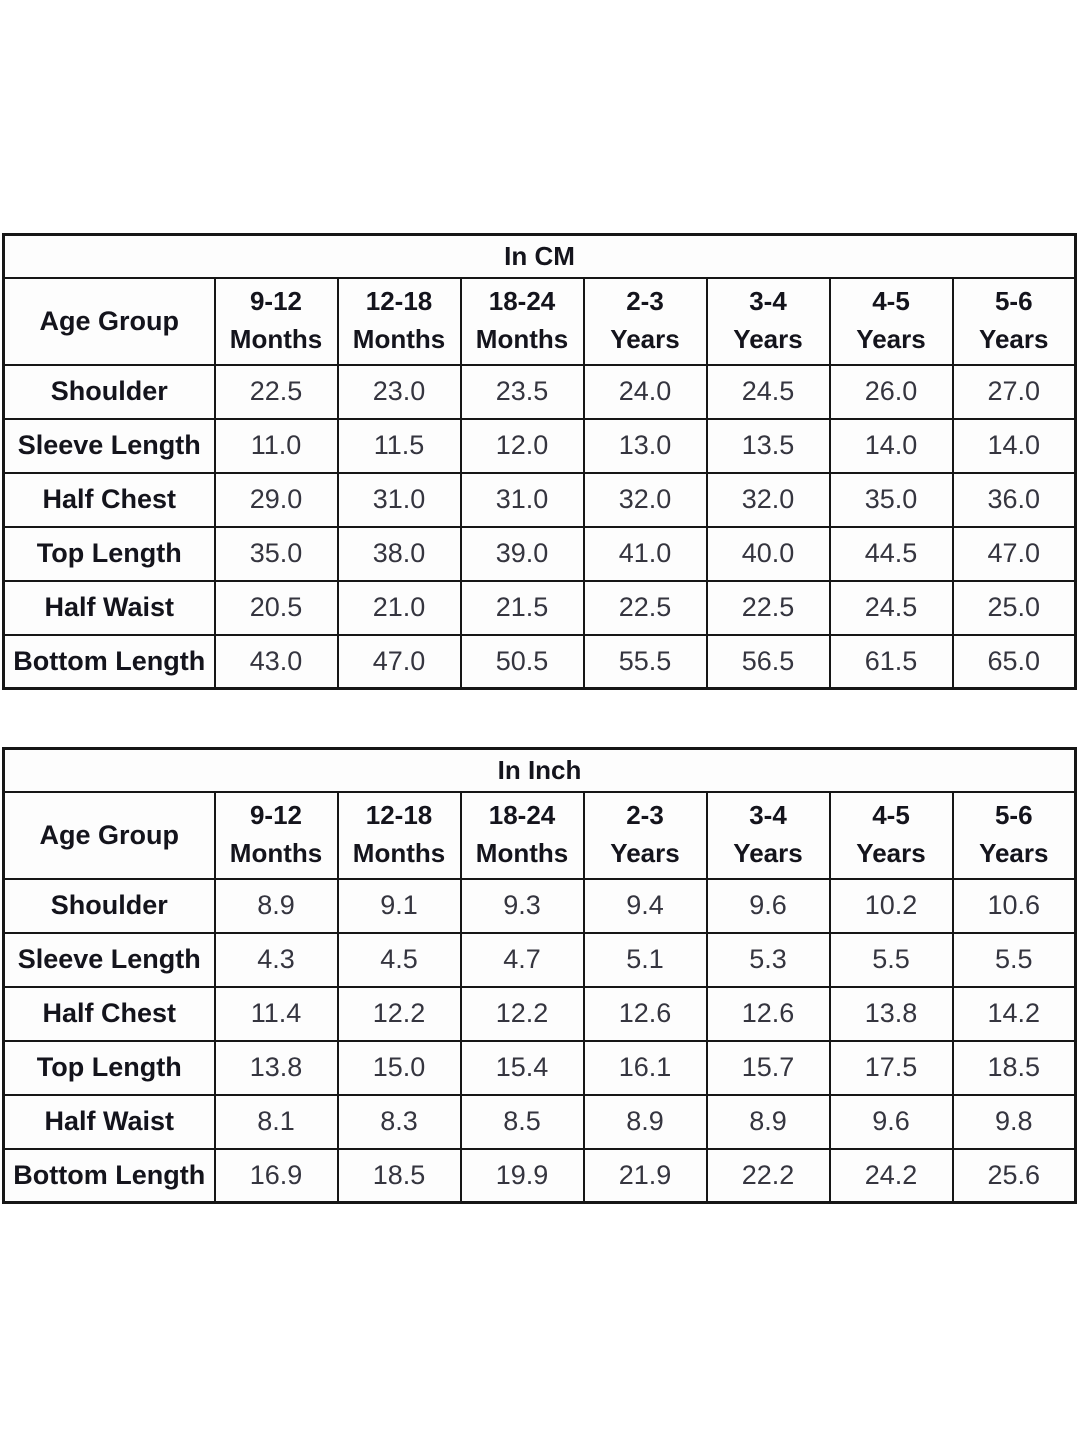  I want to click on column-header-line: 5-6, so click(1013, 301).